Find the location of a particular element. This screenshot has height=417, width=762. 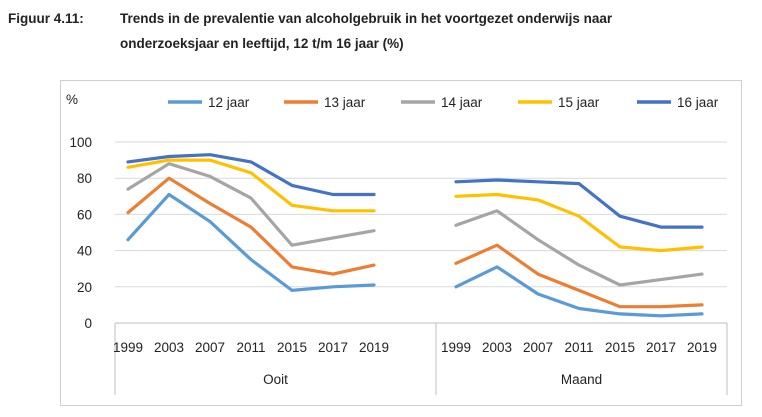

group-label-ooit: Ooit is located at coordinates (275, 379).